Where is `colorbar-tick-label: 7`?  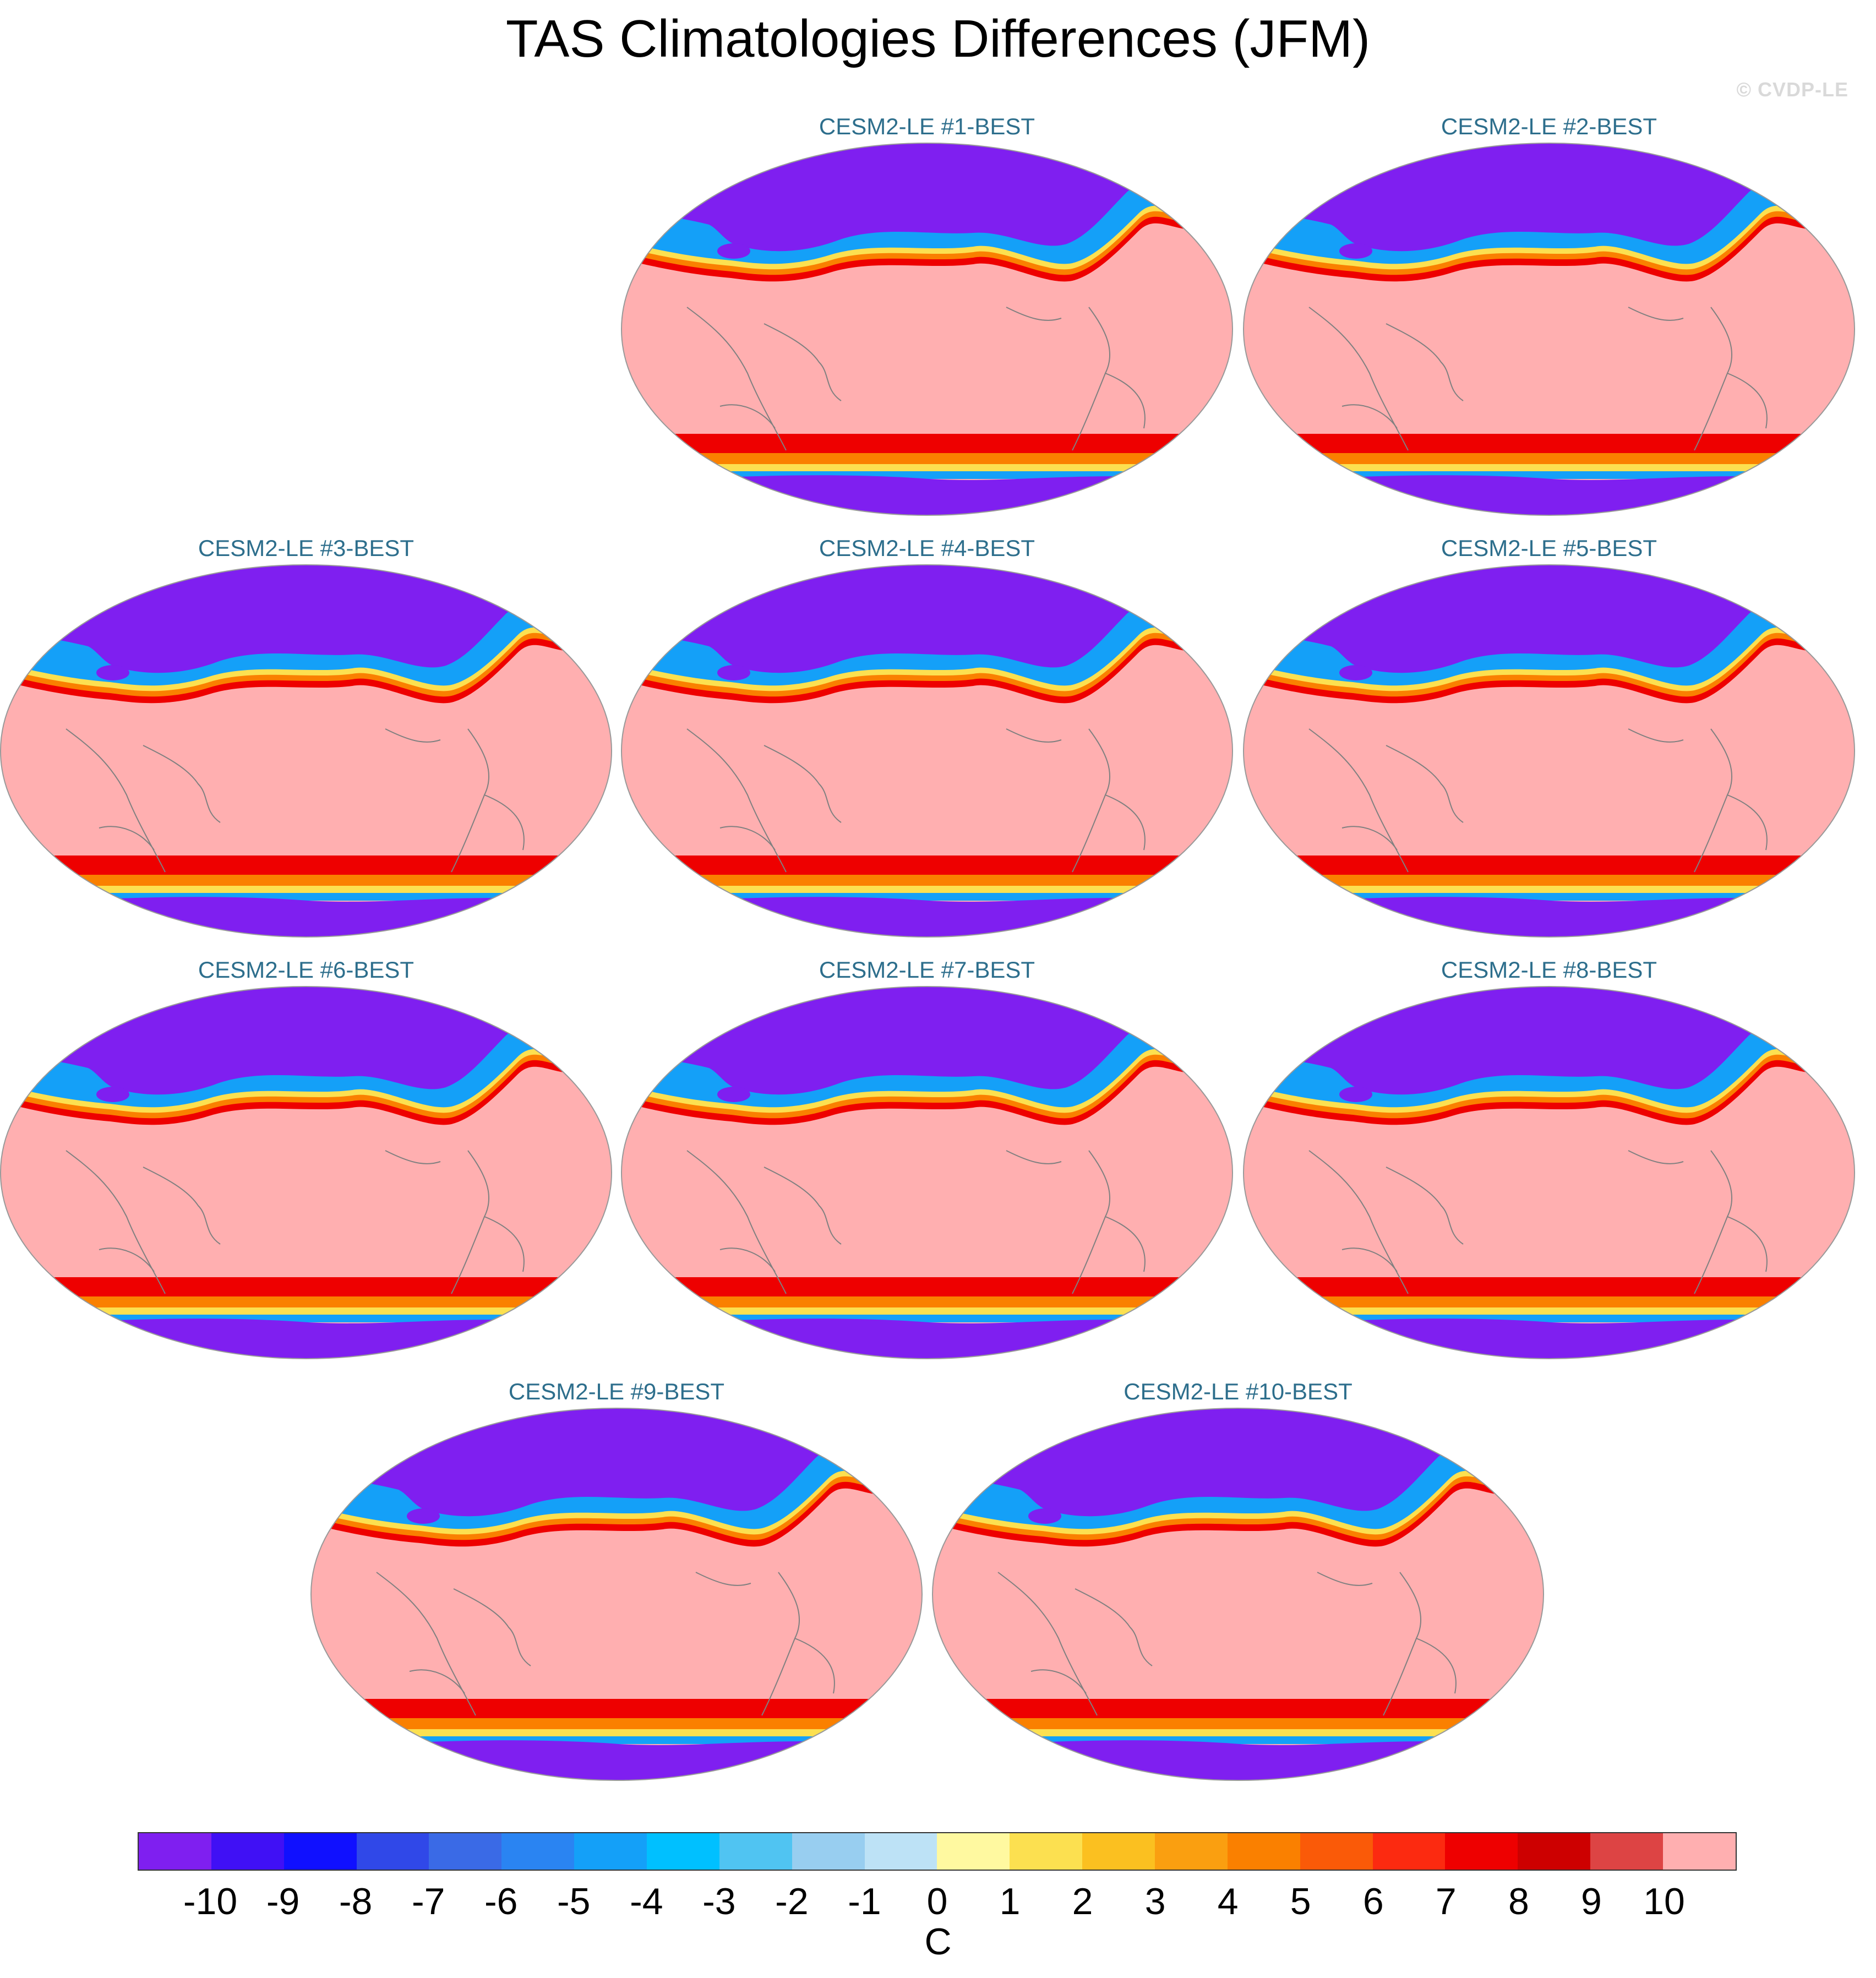
colorbar-tick-label: 7 is located at coordinates (1446, 1901).